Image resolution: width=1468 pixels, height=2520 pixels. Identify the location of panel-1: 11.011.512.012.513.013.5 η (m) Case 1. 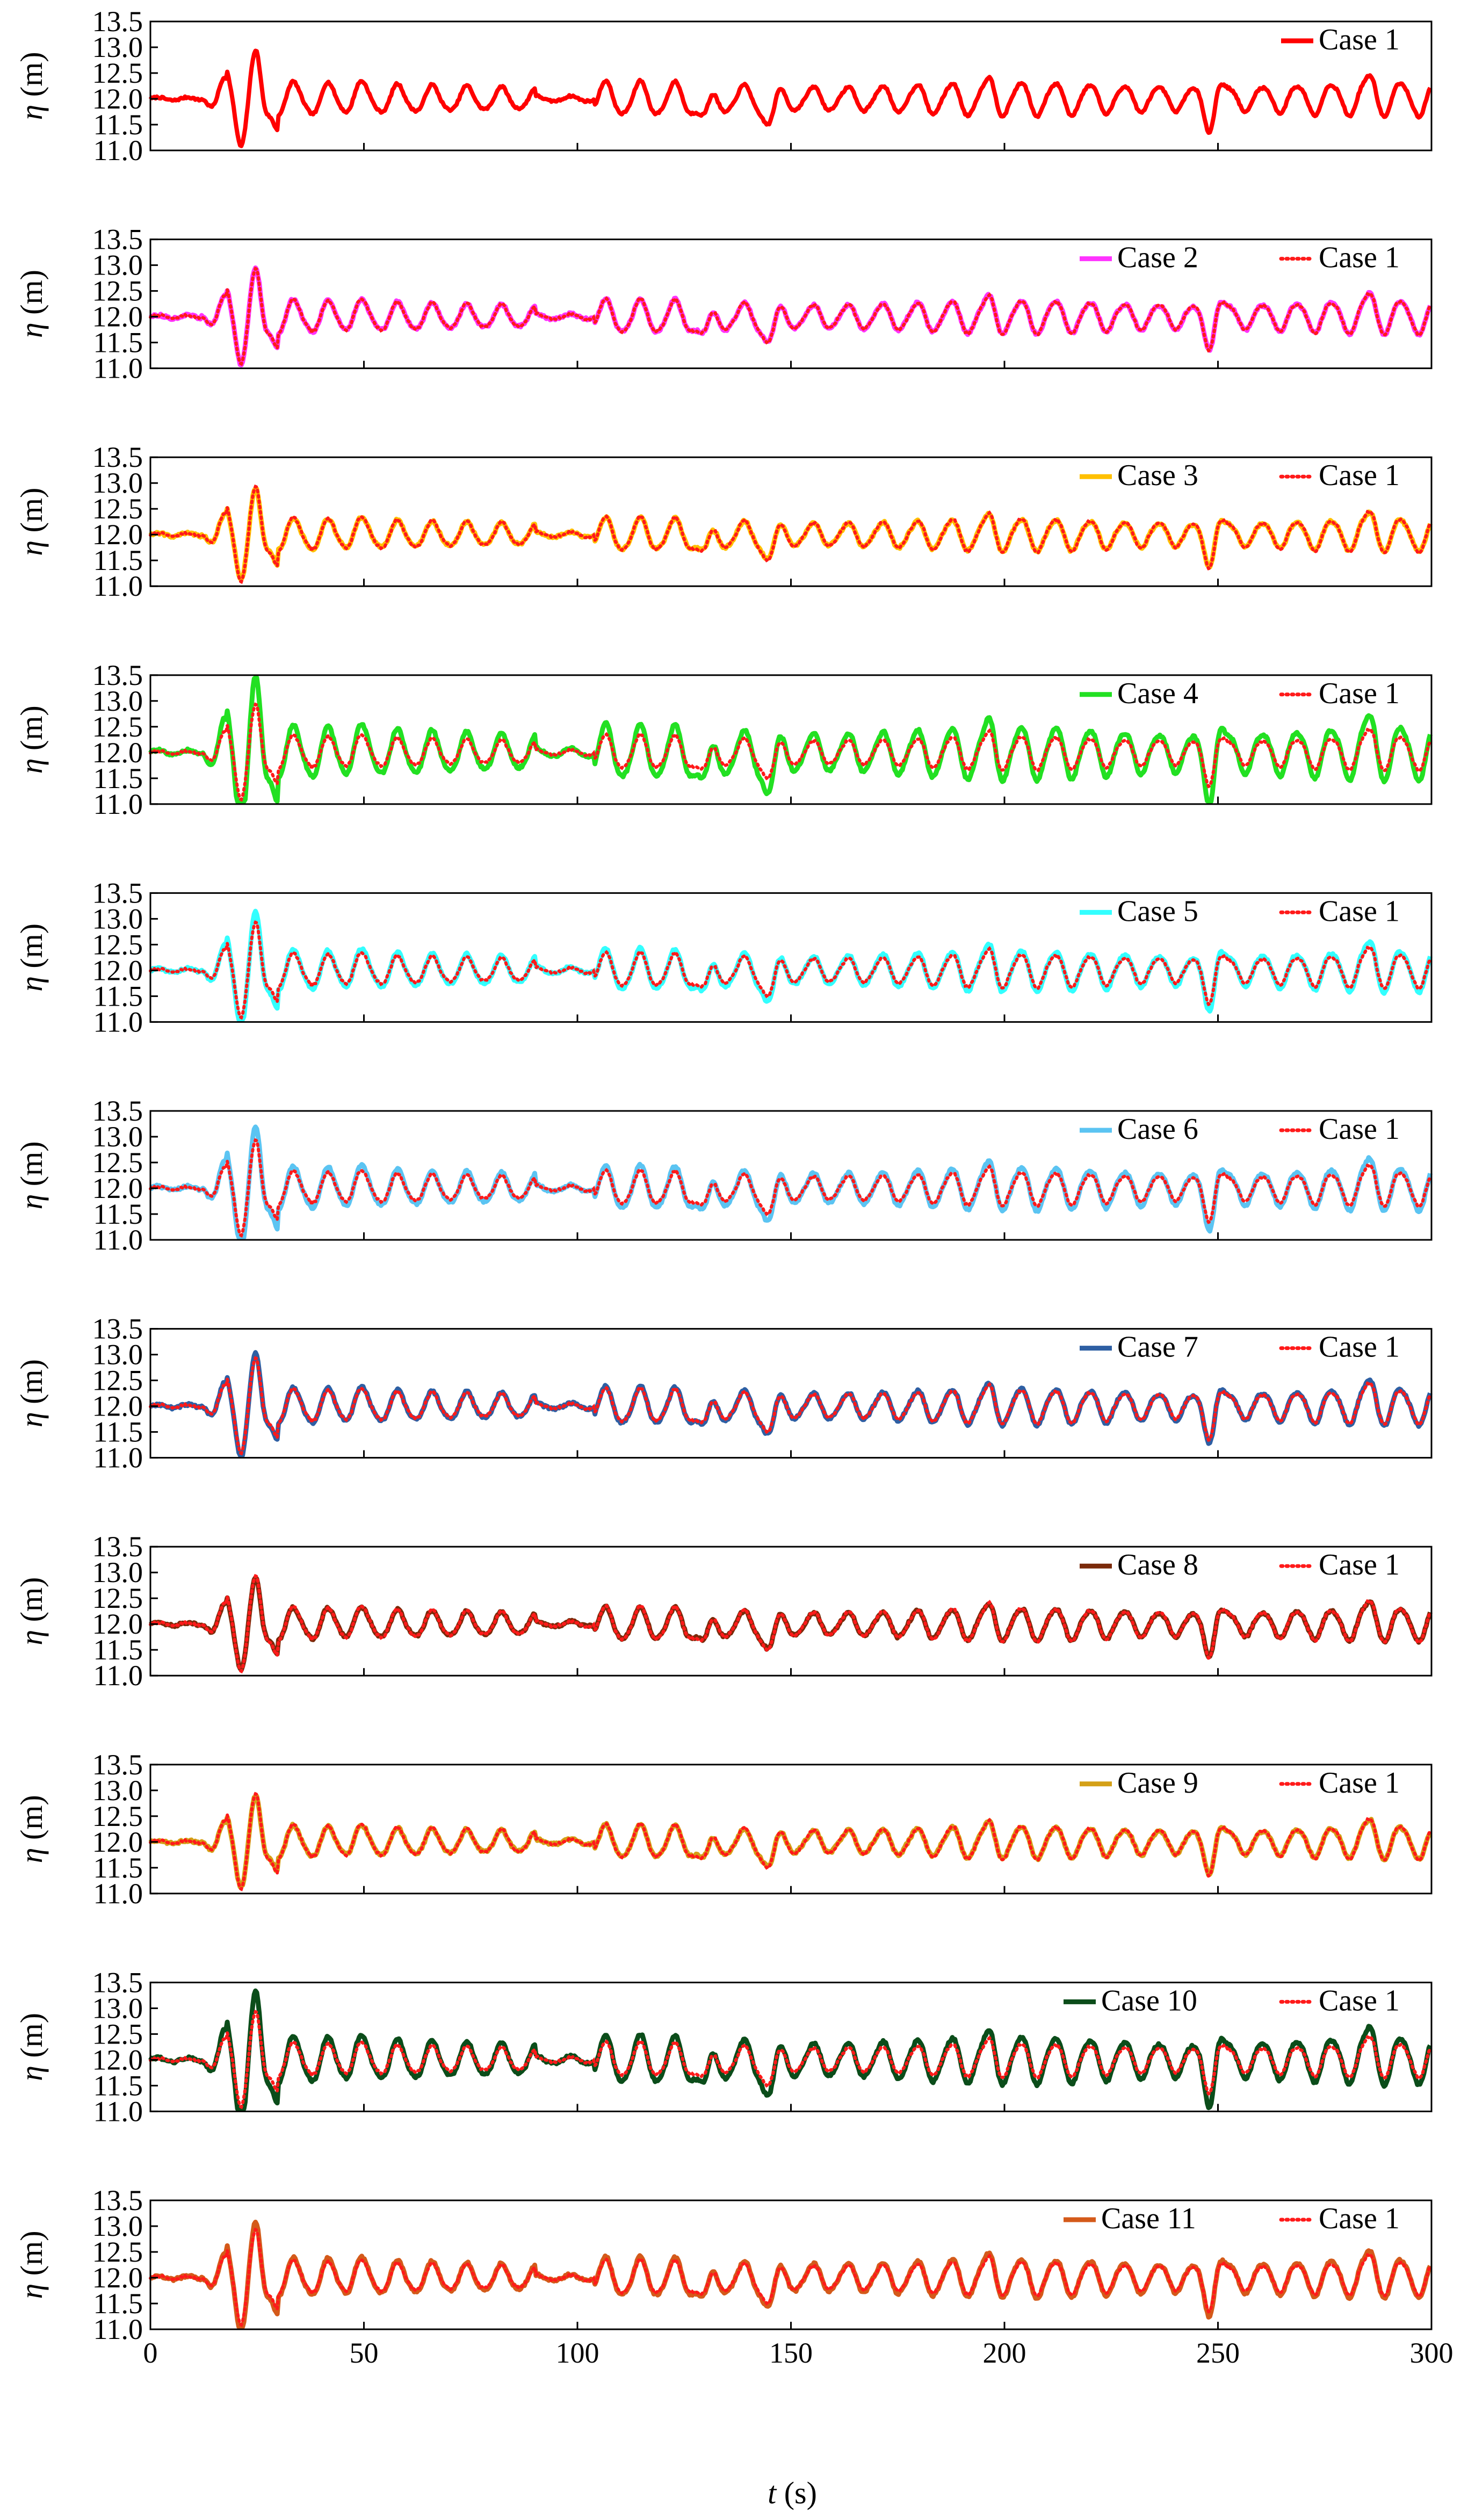
(723, 86).